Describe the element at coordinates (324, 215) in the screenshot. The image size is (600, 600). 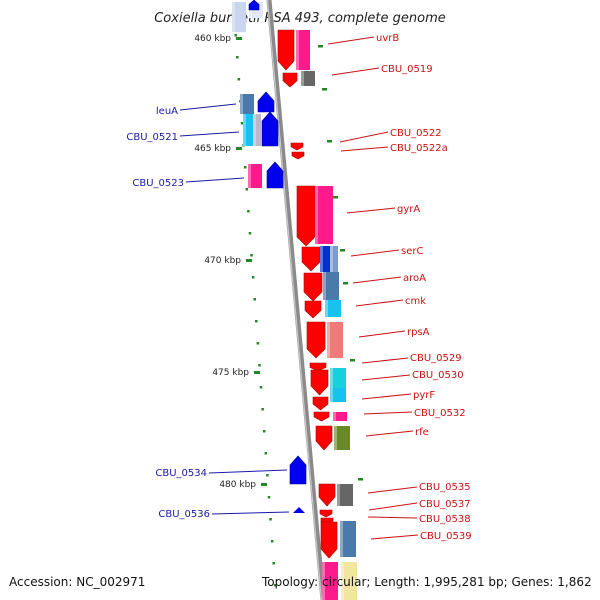
I see `cds-gyrA` at that location.